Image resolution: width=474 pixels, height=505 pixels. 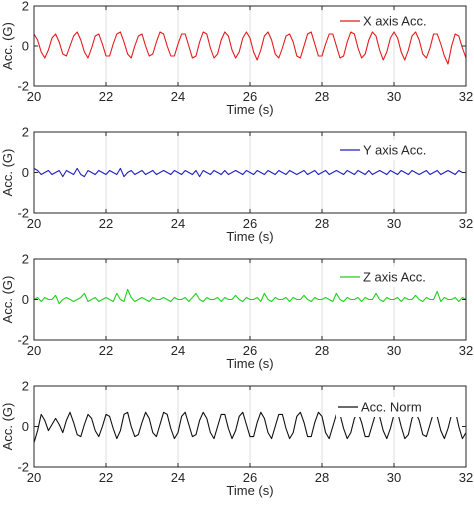 I want to click on legend-label: Y axis Acc., so click(x=394, y=150).